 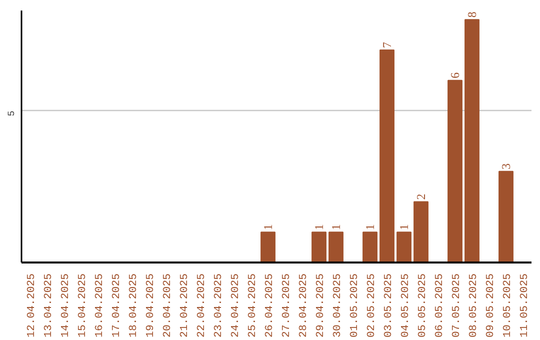 What do you see at coordinates (387, 45) in the screenshot?
I see `data-label: 7` at bounding box center [387, 45].